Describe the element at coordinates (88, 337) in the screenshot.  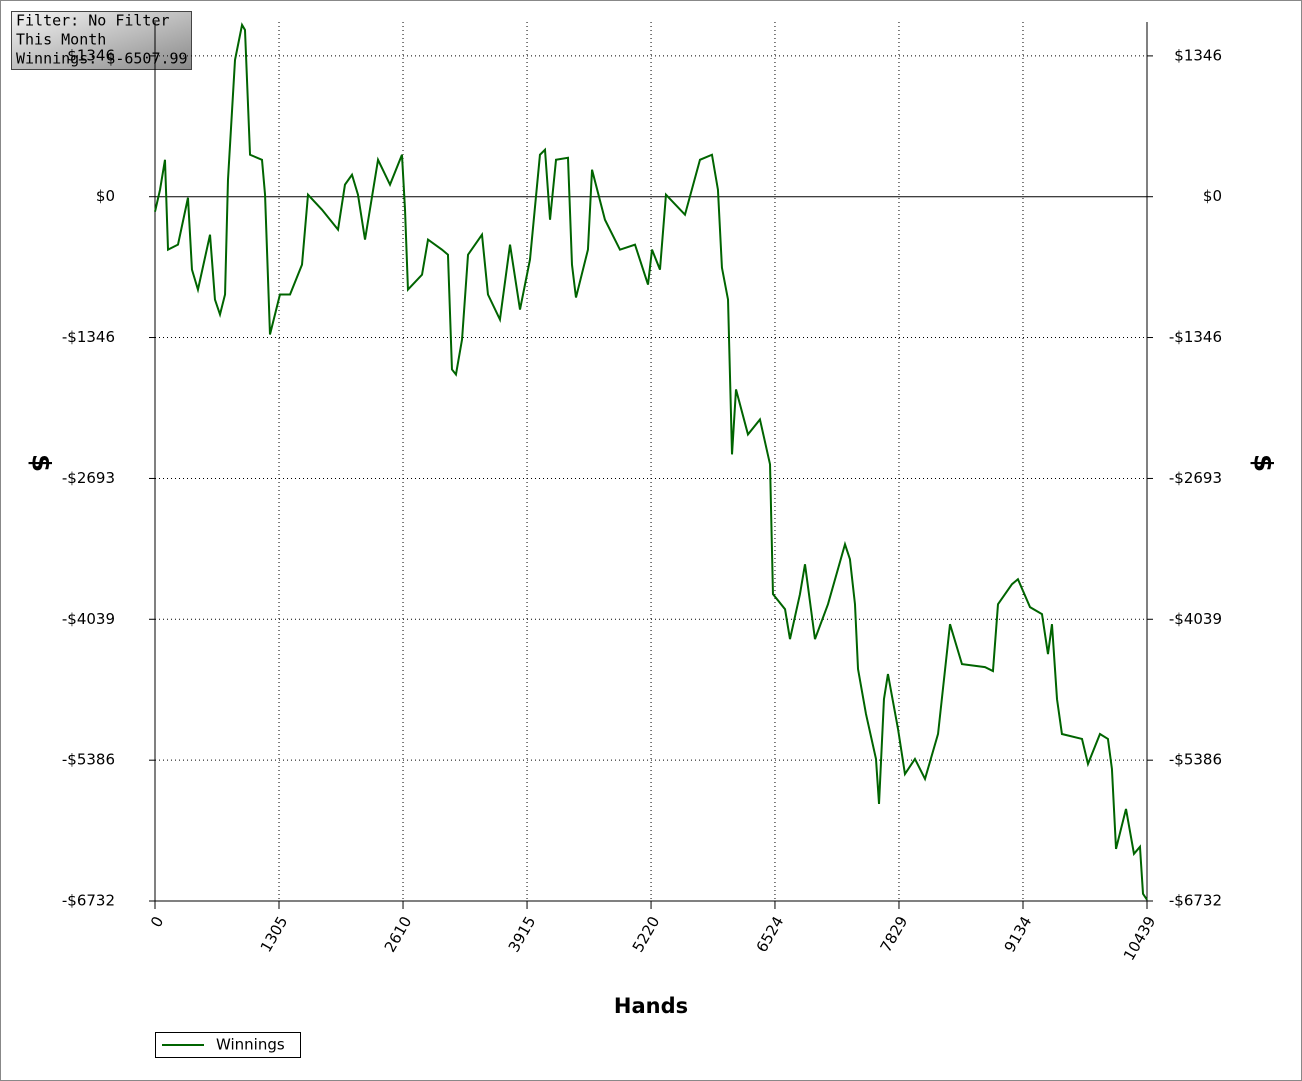
I see `y-tick-label: -$1346` at that location.